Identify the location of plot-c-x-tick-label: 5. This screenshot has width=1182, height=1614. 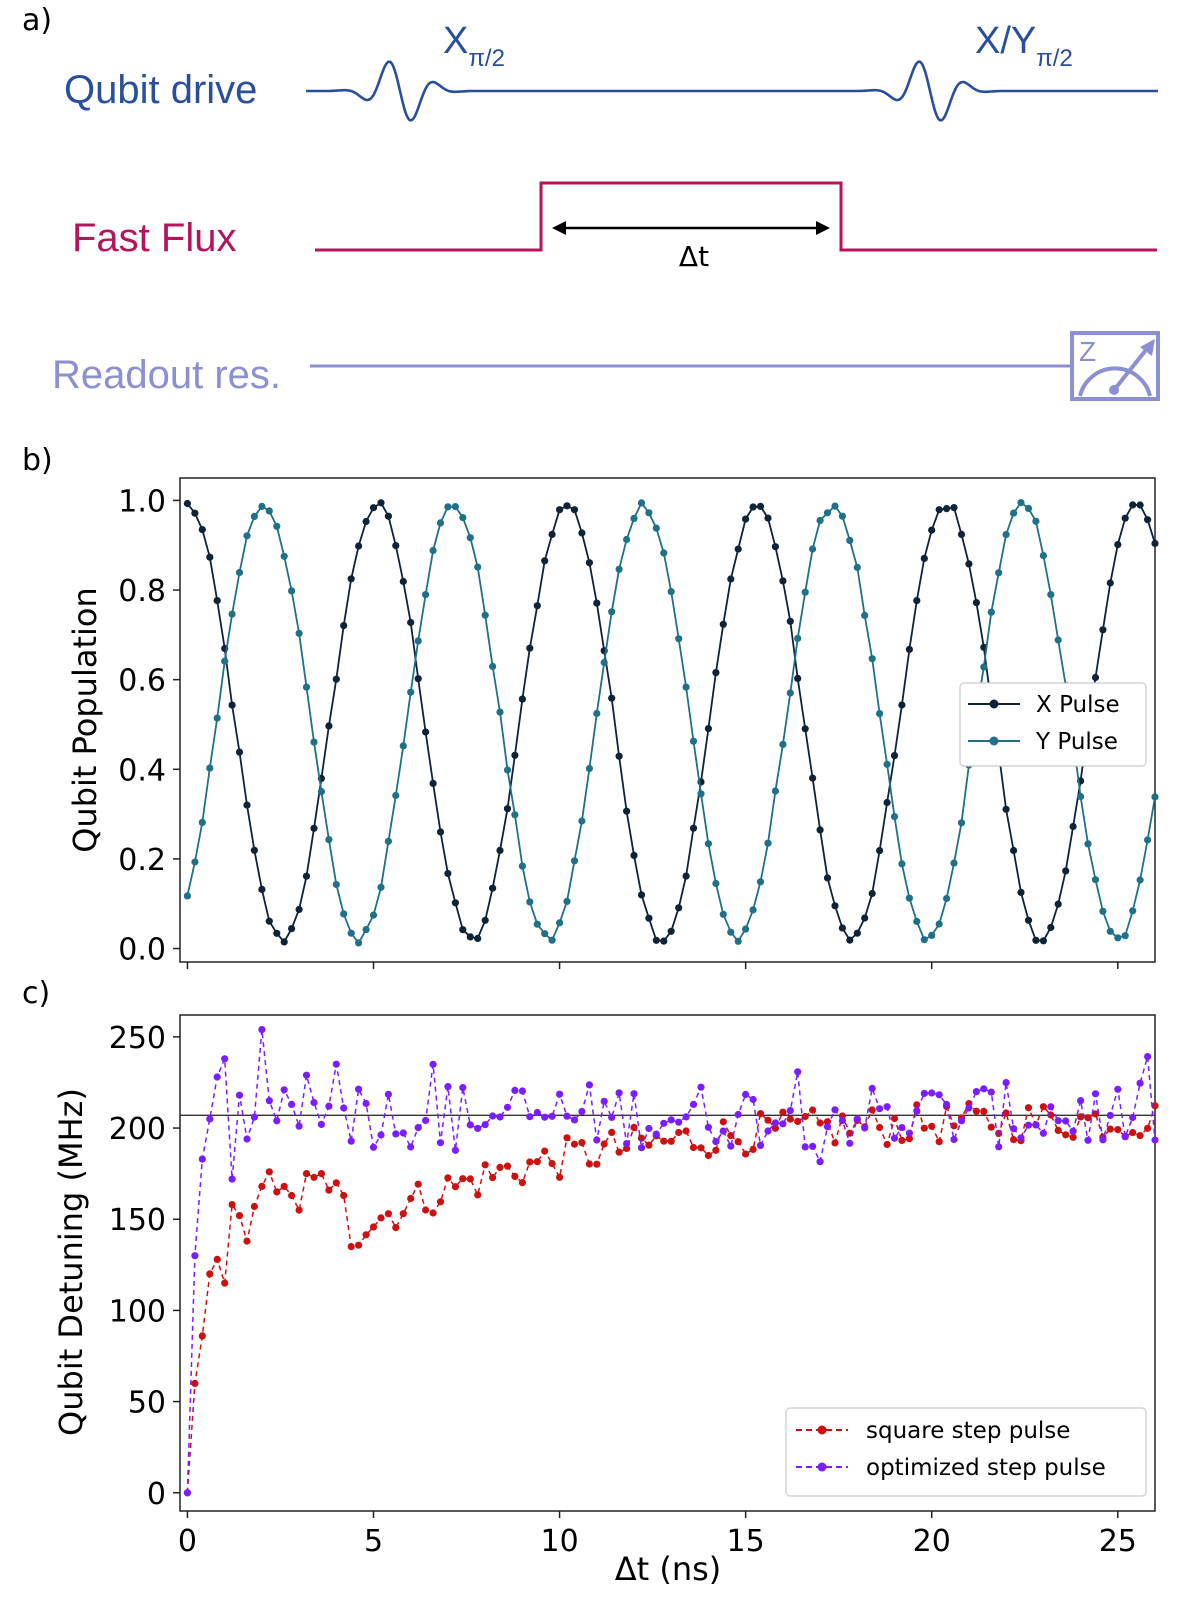
(373, 1541).